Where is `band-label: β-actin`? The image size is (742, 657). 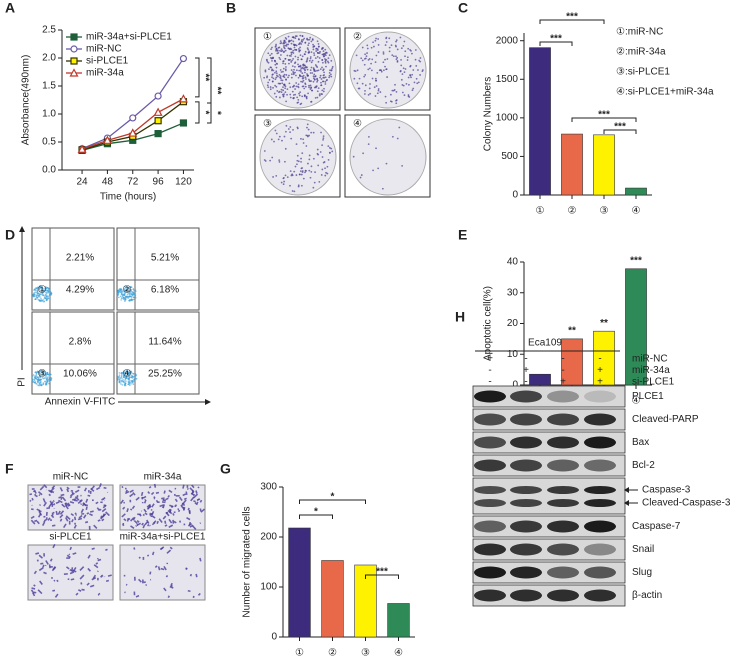 band-label: β-actin is located at coordinates (647, 595).